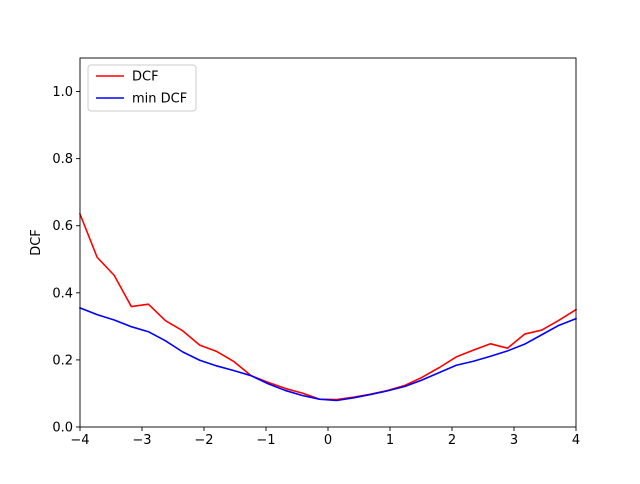  What do you see at coordinates (62, 92) in the screenshot?
I see `y-tick-label: 1.0` at bounding box center [62, 92].